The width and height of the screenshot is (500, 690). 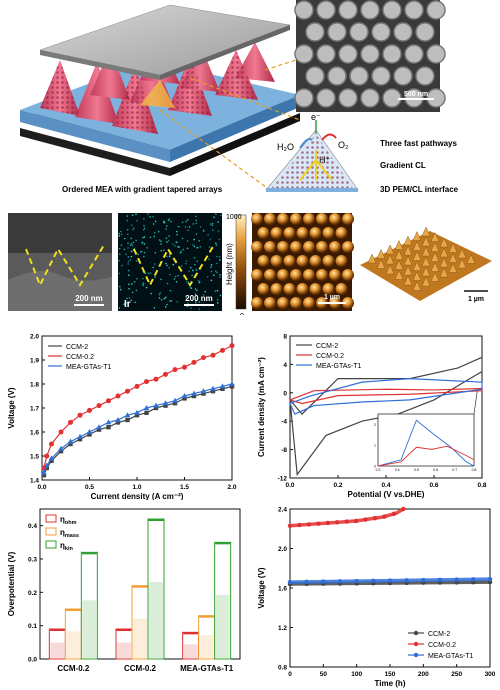 I want to click on y-tick-label: 0, so click(x=285, y=393).